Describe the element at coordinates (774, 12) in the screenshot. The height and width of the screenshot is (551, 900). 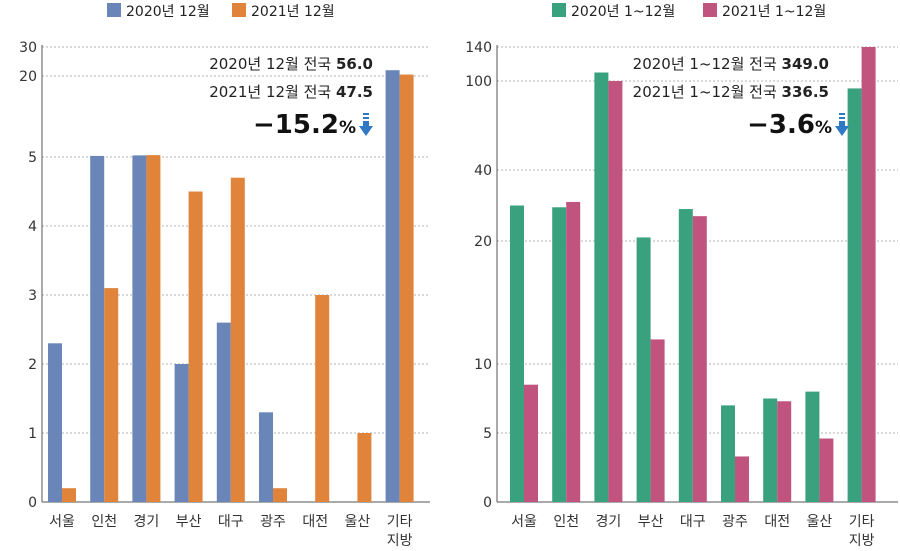
I see `legend-label: 2021년 1~12월` at that location.